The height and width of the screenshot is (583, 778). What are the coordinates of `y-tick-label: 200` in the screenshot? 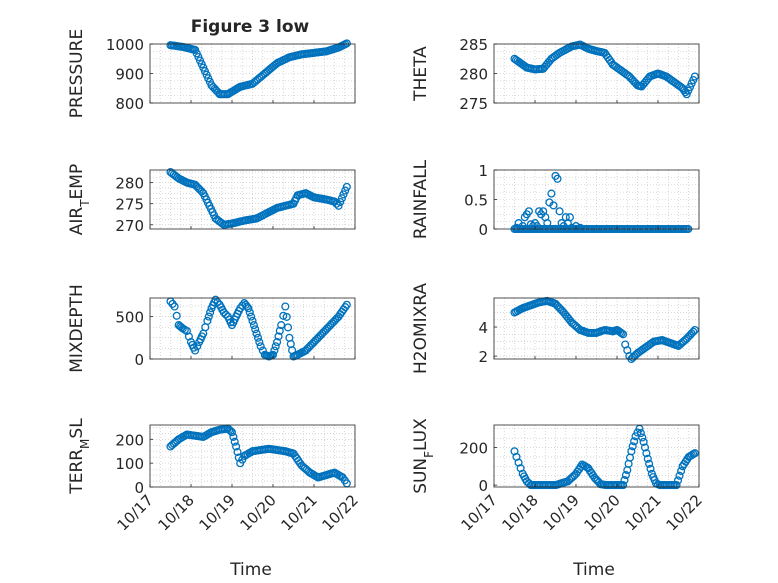 It's located at (129, 440).